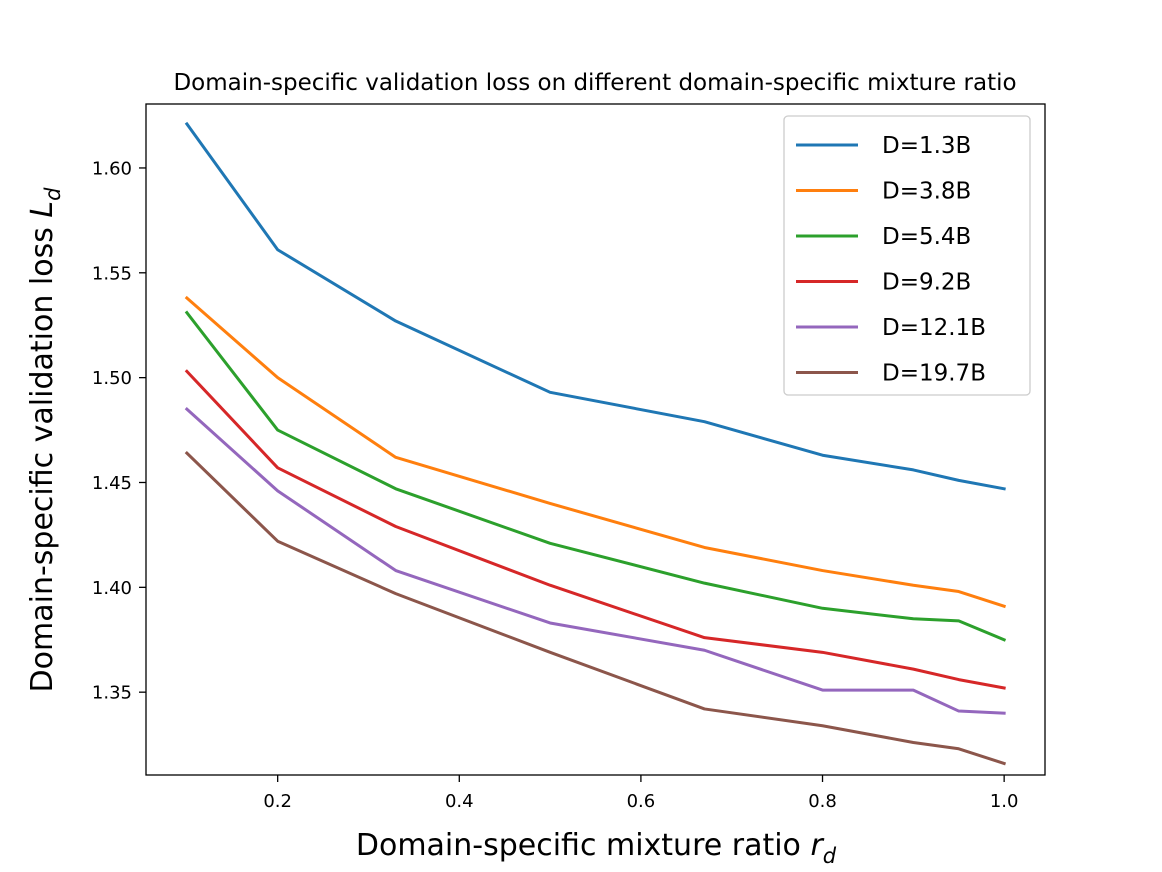  Describe the element at coordinates (934, 328) in the screenshot. I see `legend-label: D=12.1B` at that location.